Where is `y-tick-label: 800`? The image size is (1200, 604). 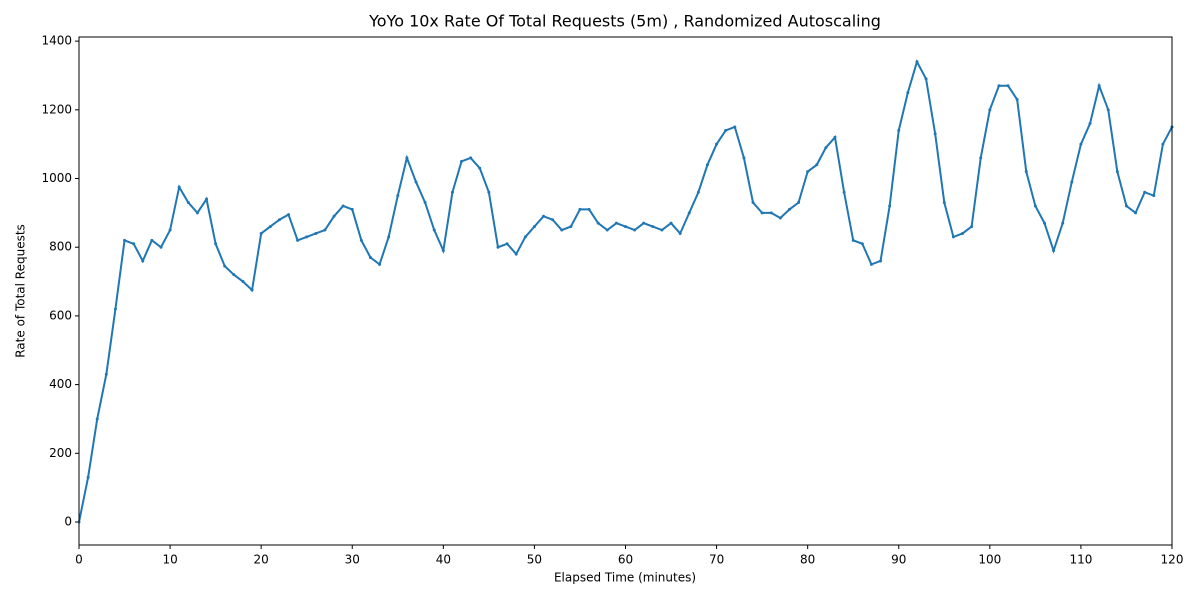 y-tick-label: 800 is located at coordinates (60, 247).